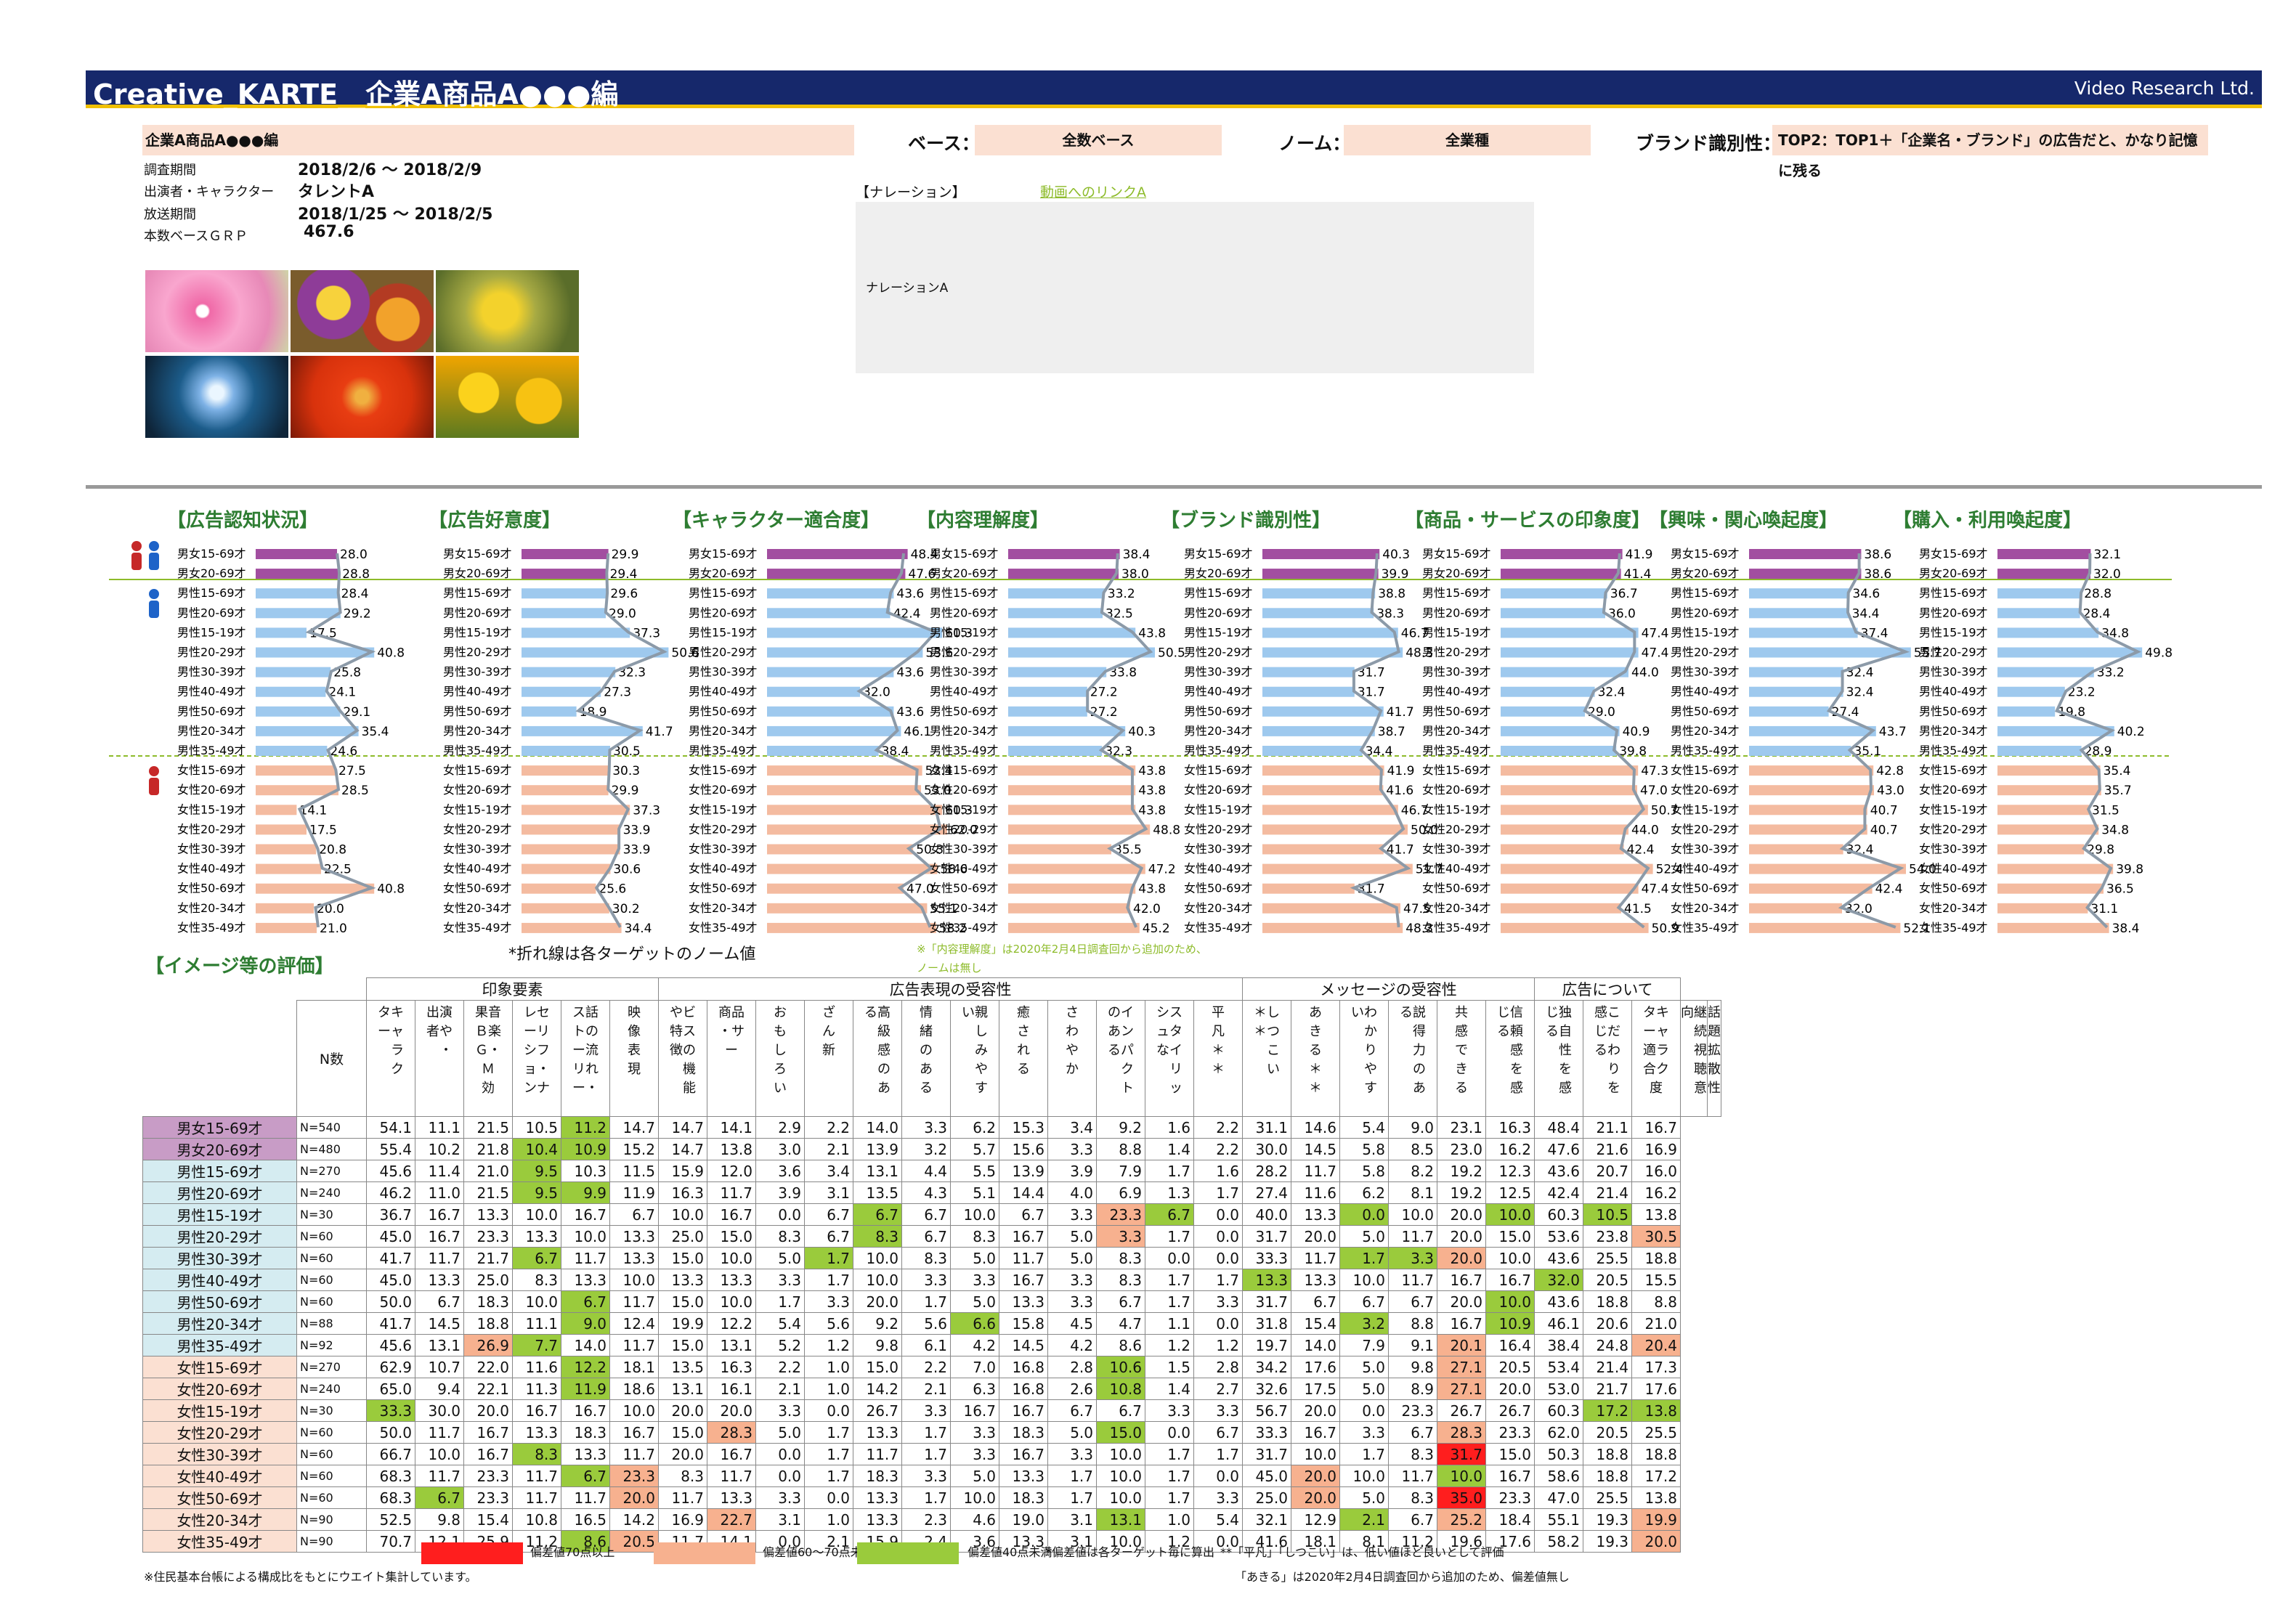  What do you see at coordinates (1121, 1302) in the screenshot?
I see `table-cell: 6.7` at bounding box center [1121, 1302].